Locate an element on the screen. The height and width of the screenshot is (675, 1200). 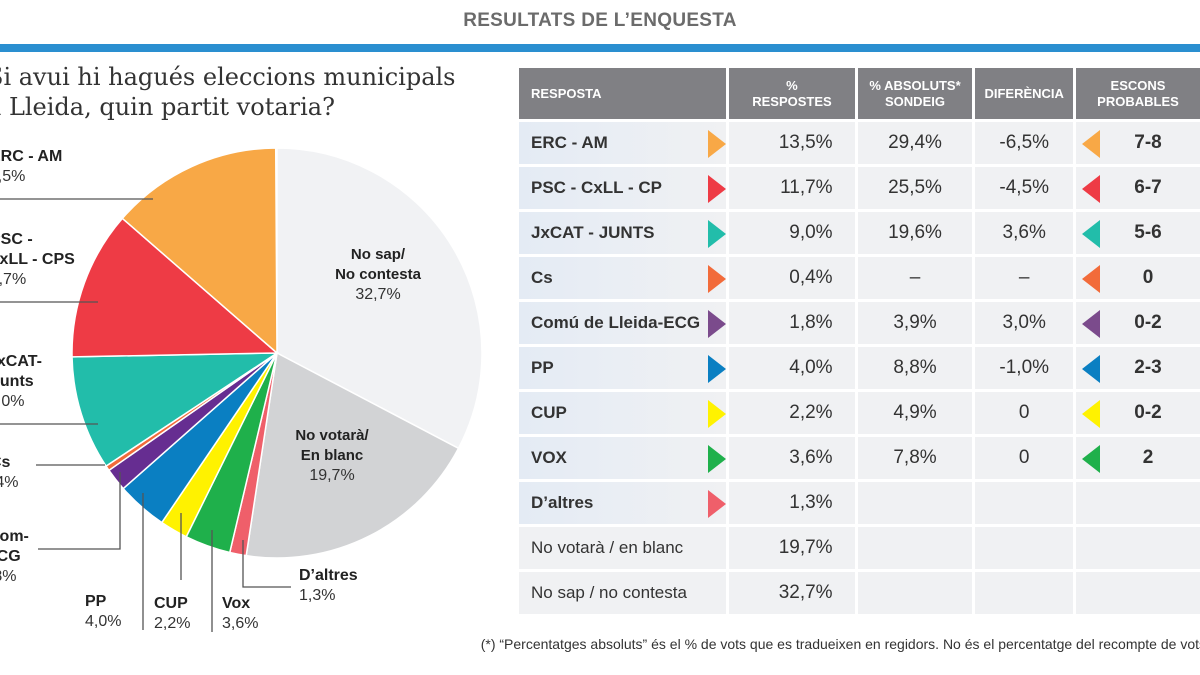
cell-diferencia-value: 3,6% is located at coordinates (1024, 232).